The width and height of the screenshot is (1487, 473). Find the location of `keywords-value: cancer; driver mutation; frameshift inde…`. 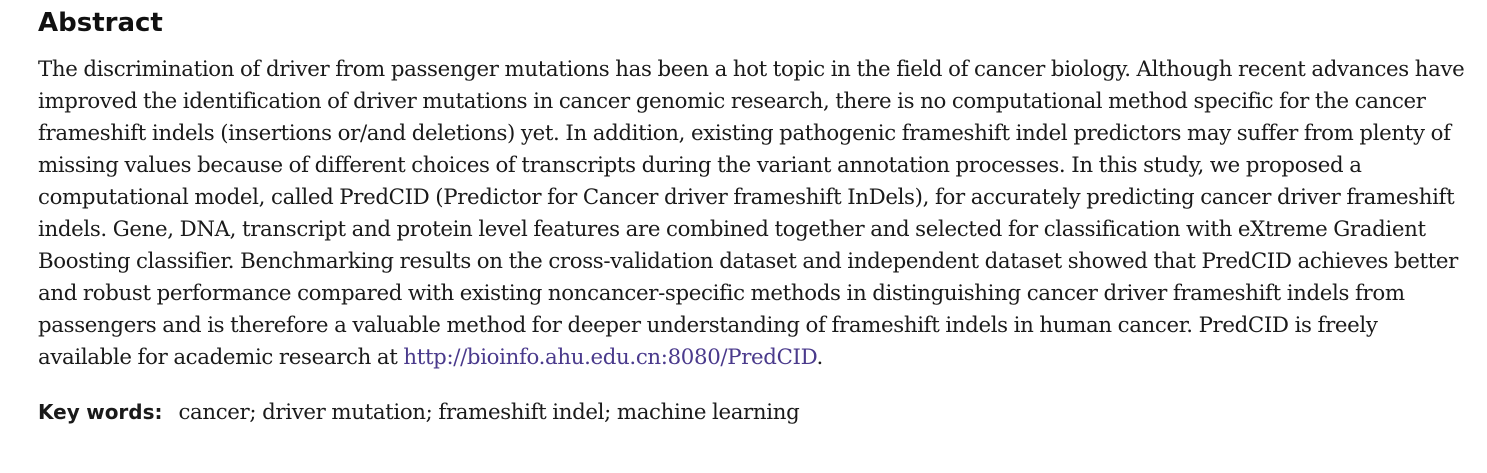

keywords-value: cancer; driver mutation; frameshift inde… is located at coordinates (489, 412).